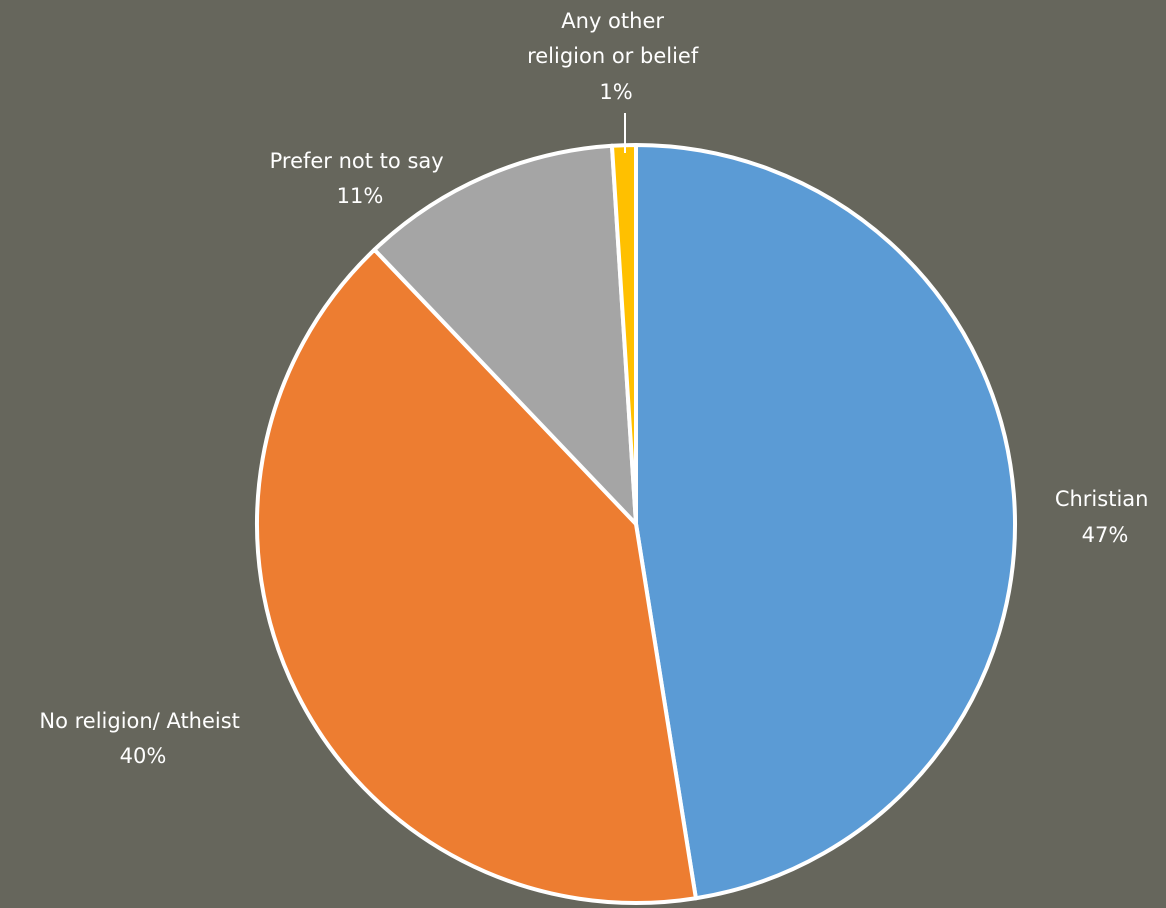 This screenshot has height=908, width=1166. I want to click on category-label-christian: Christian, so click(1102, 499).